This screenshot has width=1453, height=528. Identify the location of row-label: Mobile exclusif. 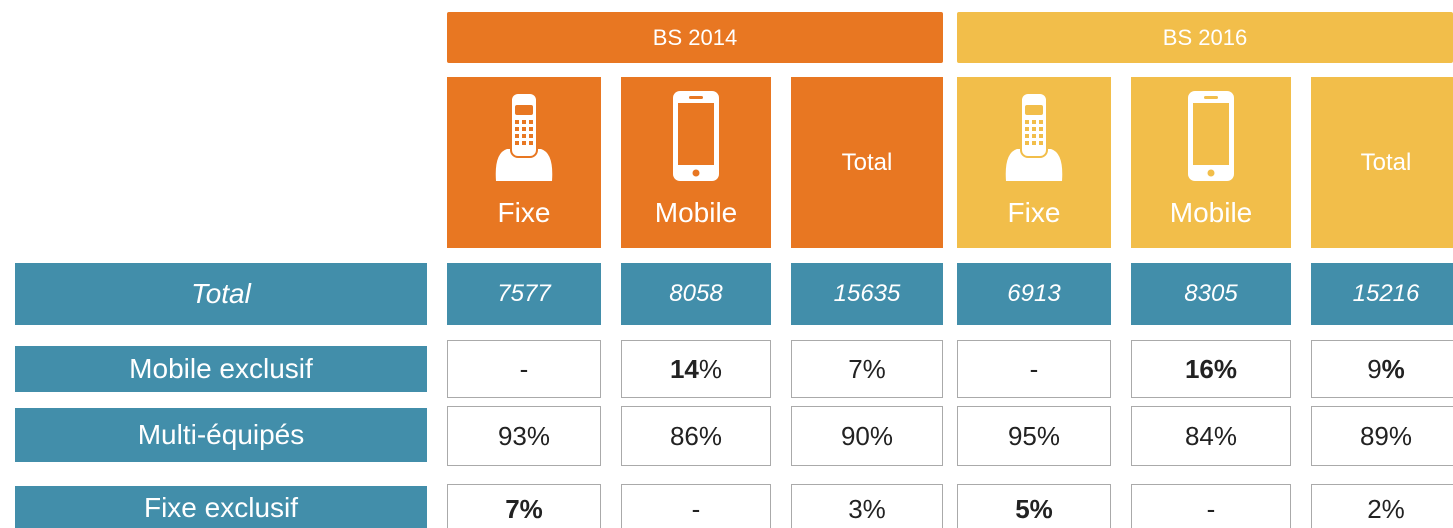
(221, 369).